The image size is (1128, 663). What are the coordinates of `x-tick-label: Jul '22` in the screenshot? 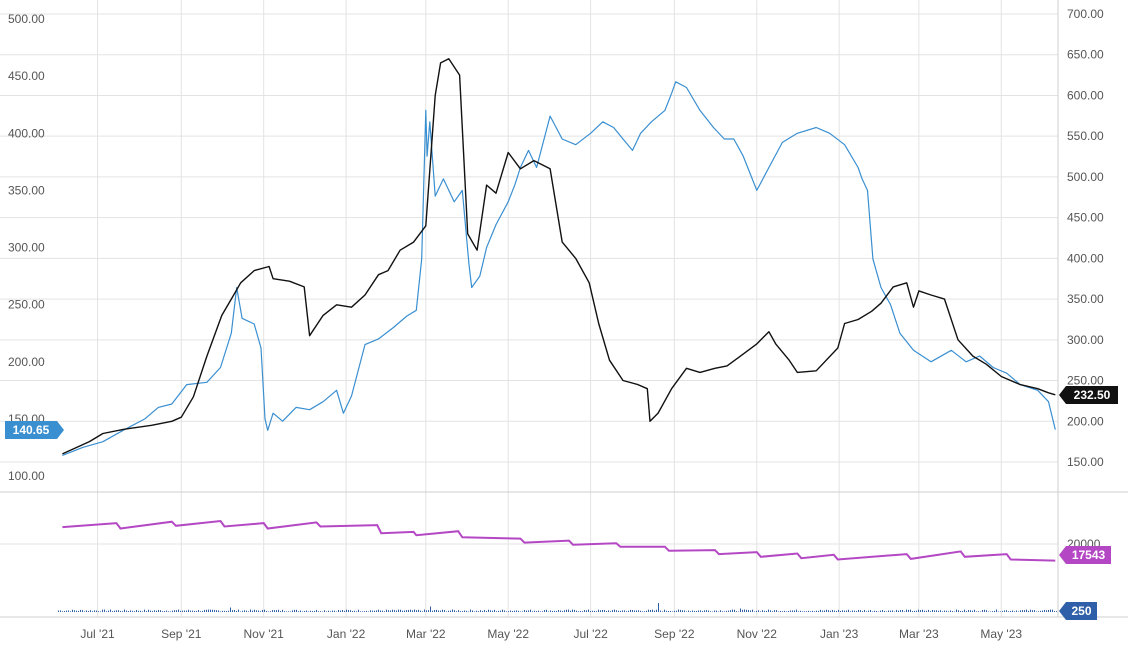 It's located at (590, 634).